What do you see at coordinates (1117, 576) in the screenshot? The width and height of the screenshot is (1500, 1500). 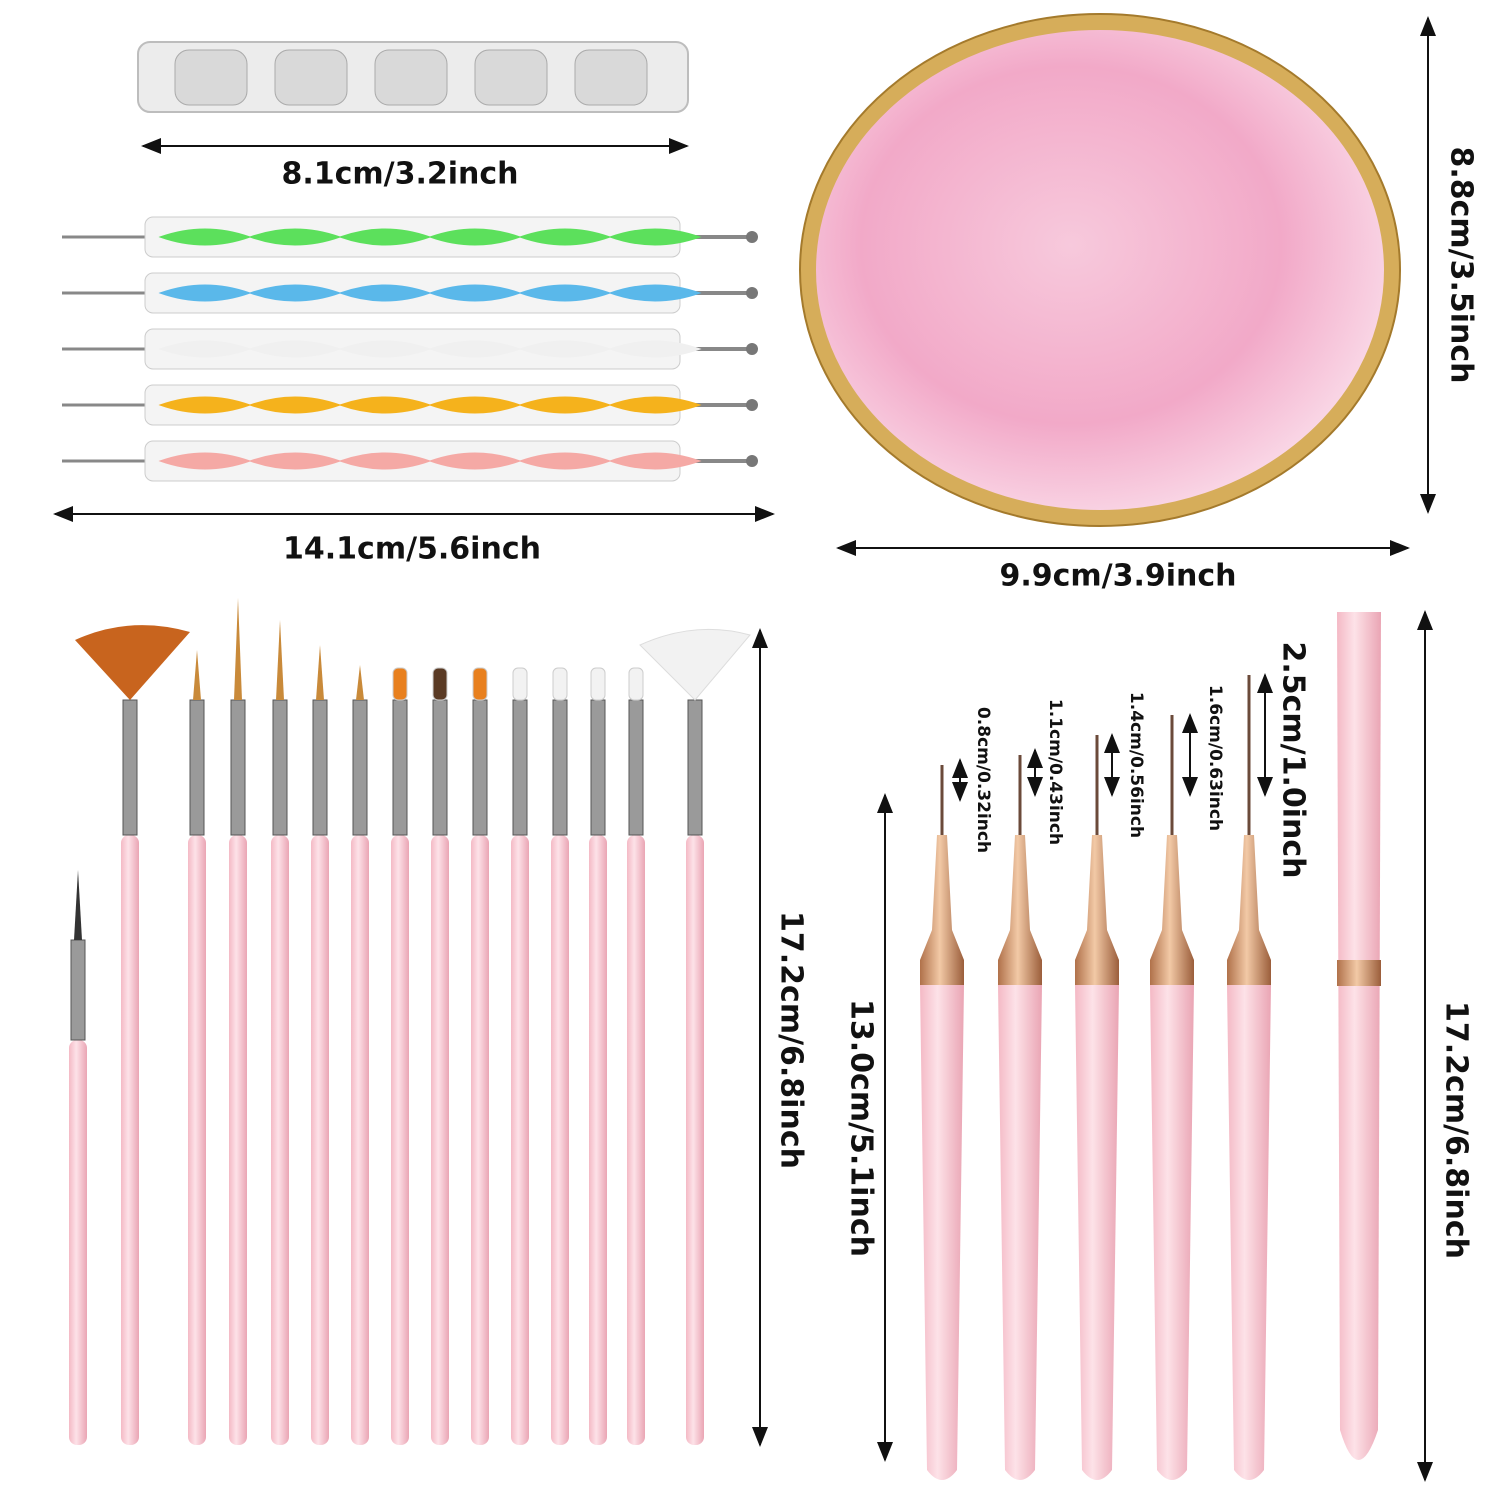 I see `dimension-label: 9.9cm/3.9inch` at bounding box center [1117, 576].